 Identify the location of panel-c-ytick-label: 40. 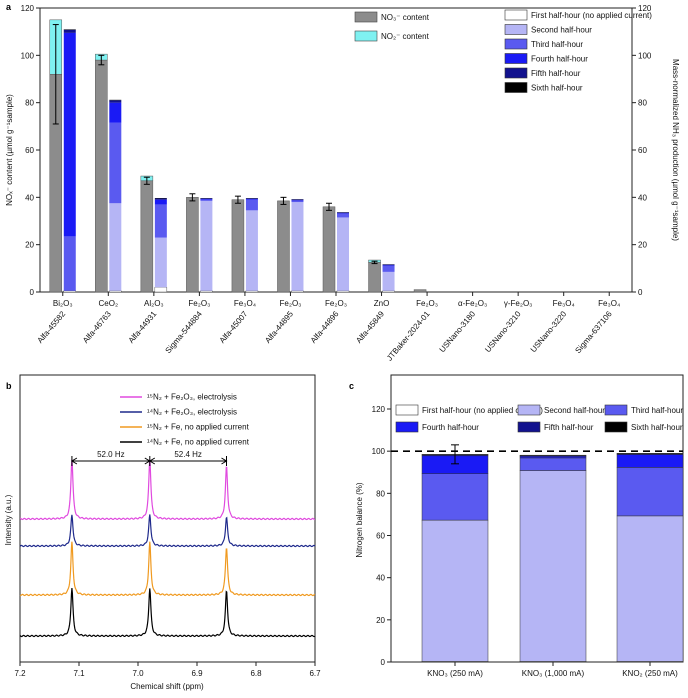
(380, 578).